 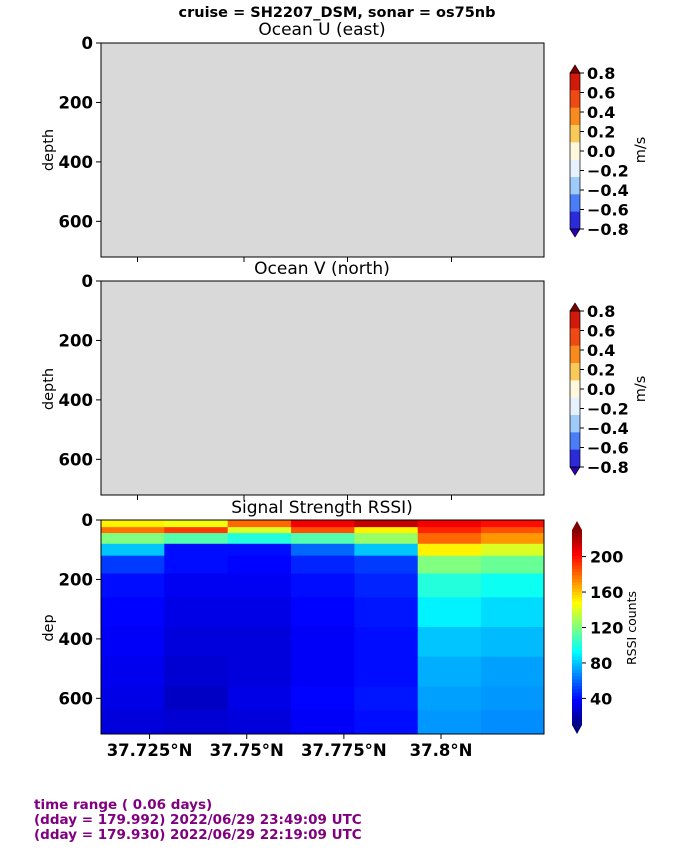 I want to click on x-tick-label: 37.775°N, so click(x=344, y=750).